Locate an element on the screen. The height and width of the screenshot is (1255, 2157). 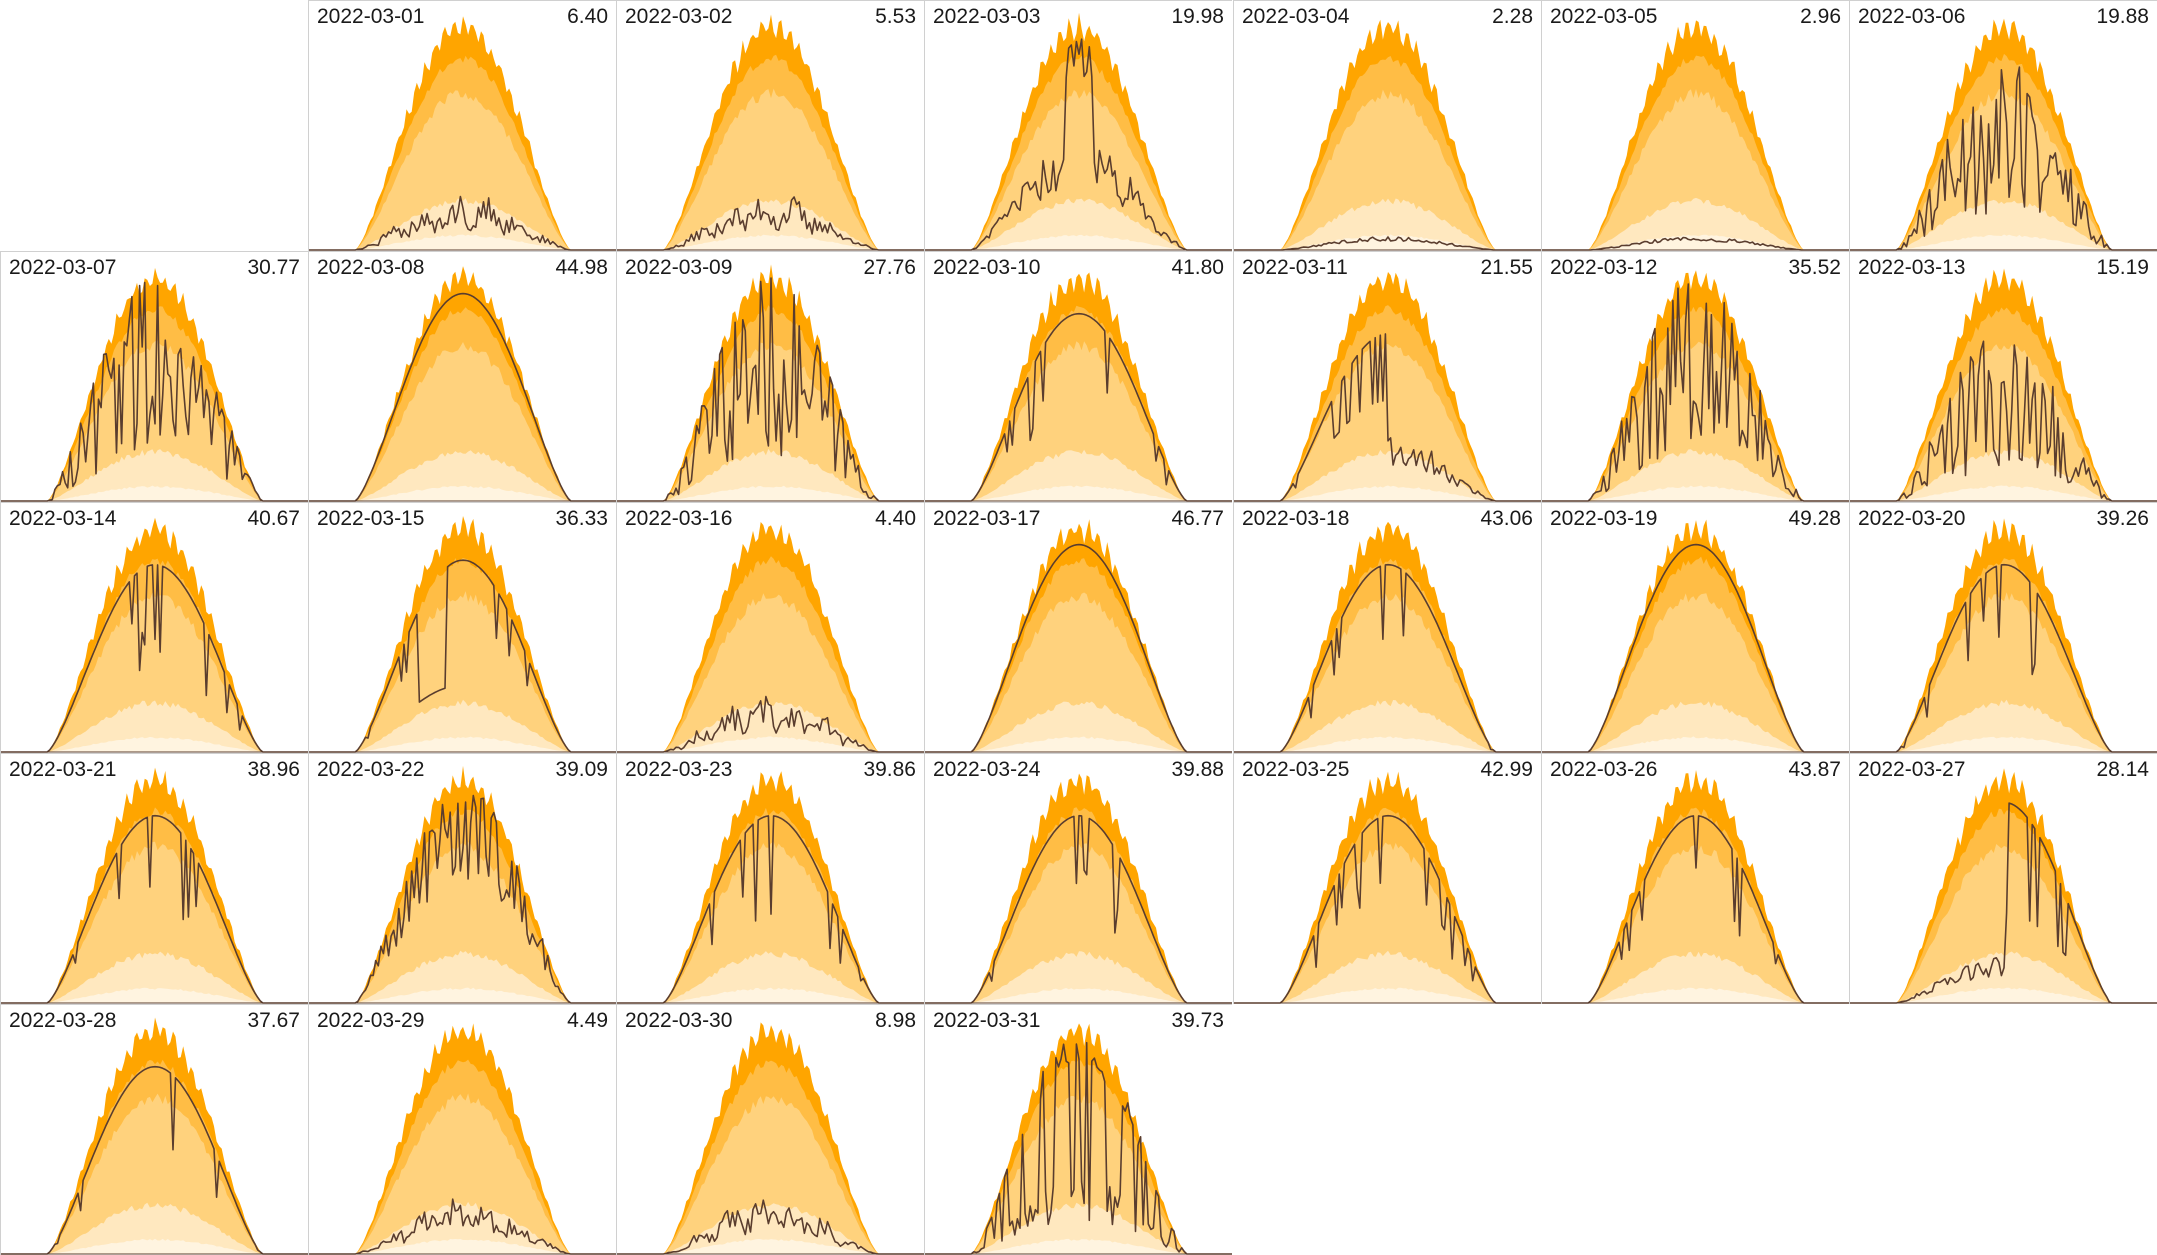
panel-total: 43.87 is located at coordinates (1814, 769).